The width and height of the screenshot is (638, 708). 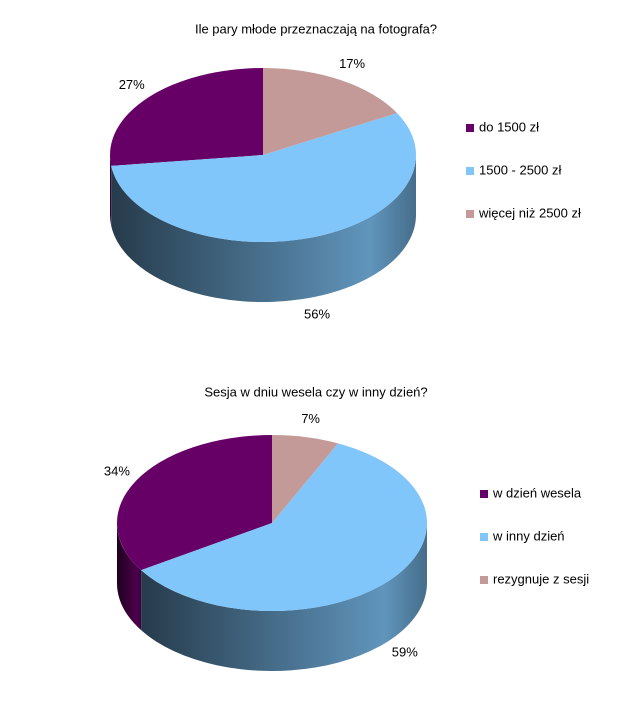 What do you see at coordinates (317, 313) in the screenshot?
I see `data-label: 56%` at bounding box center [317, 313].